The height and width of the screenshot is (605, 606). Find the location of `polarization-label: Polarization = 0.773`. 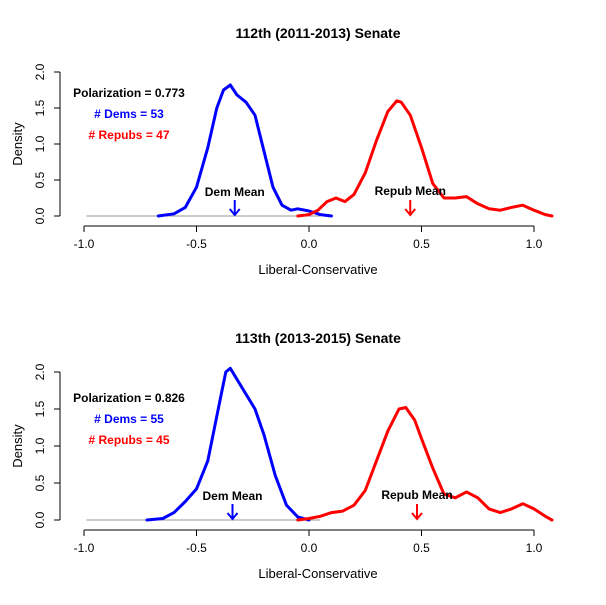

polarization-label: Polarization = 0.773 is located at coordinates (129, 93).